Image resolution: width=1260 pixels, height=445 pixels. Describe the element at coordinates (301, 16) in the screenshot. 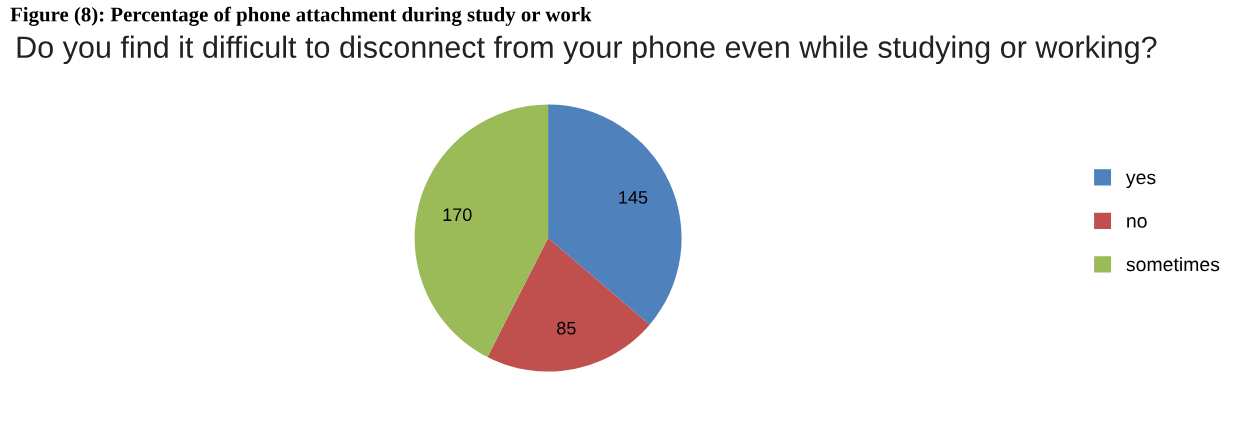

I see `chart-title: Figure (8): Percentage of phone attachment during study or work` at that location.